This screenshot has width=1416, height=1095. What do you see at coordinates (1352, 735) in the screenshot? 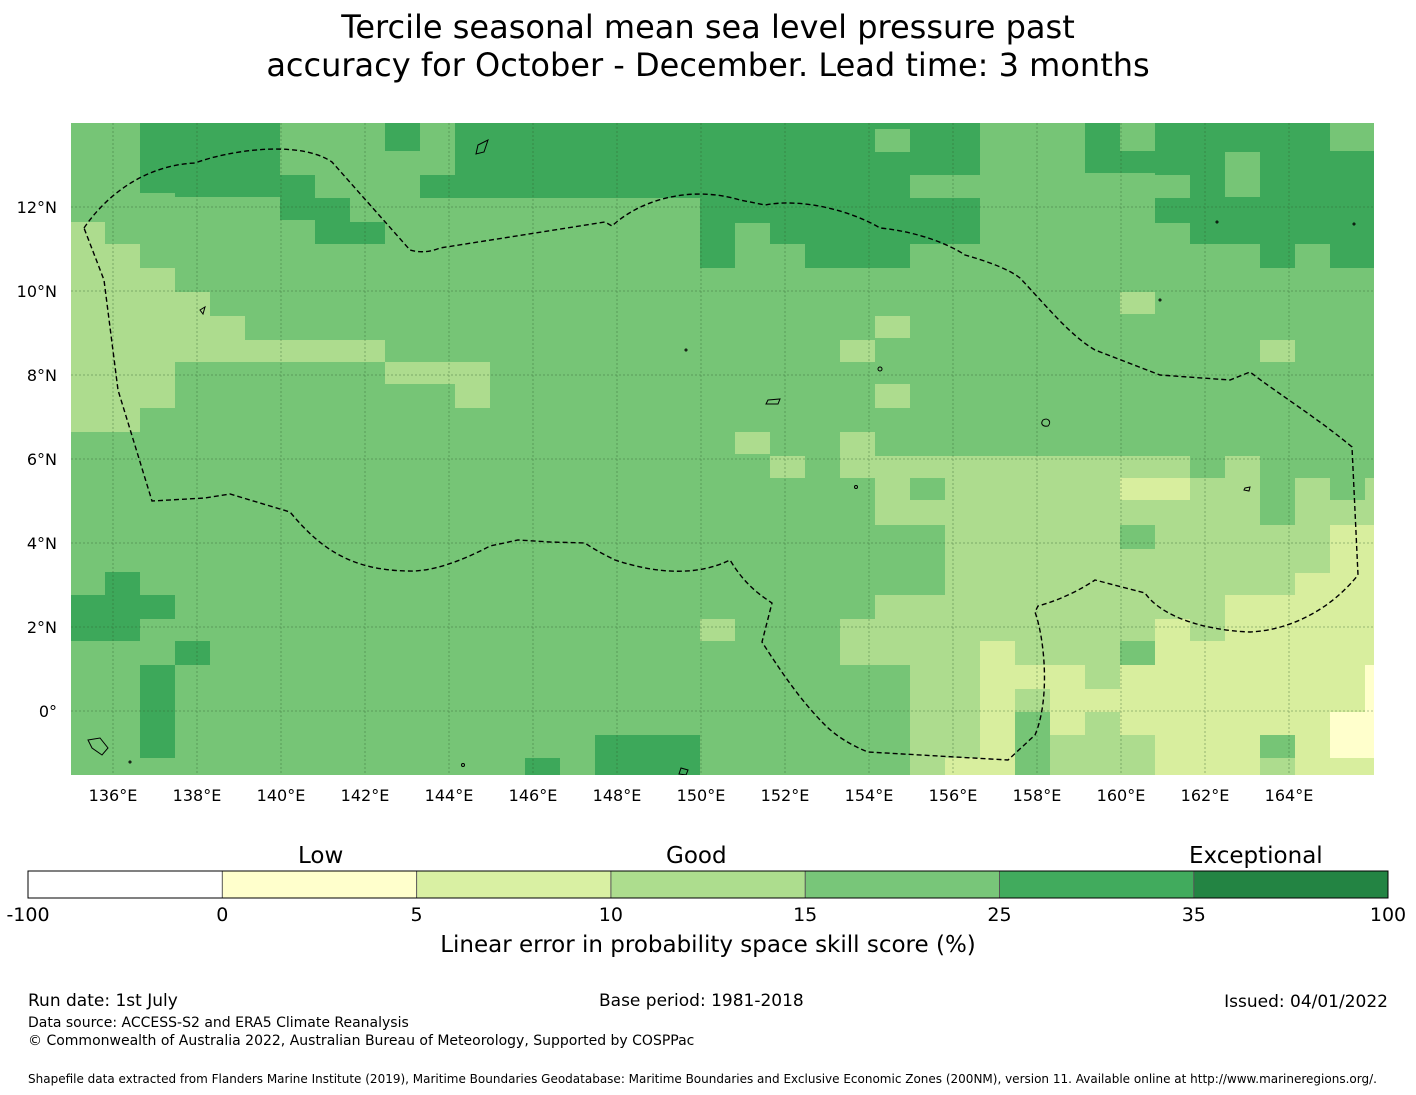
I see `lowest-skill-cell` at bounding box center [1352, 735].